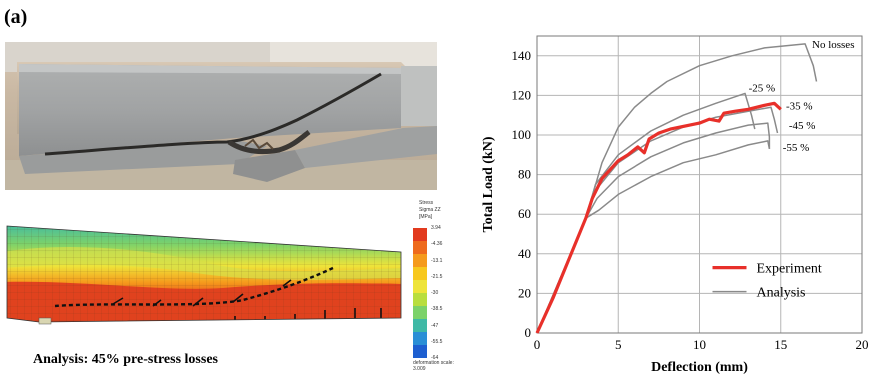  Describe the element at coordinates (781, 293) in the screenshot. I see `legend-label: Analysis` at that location.